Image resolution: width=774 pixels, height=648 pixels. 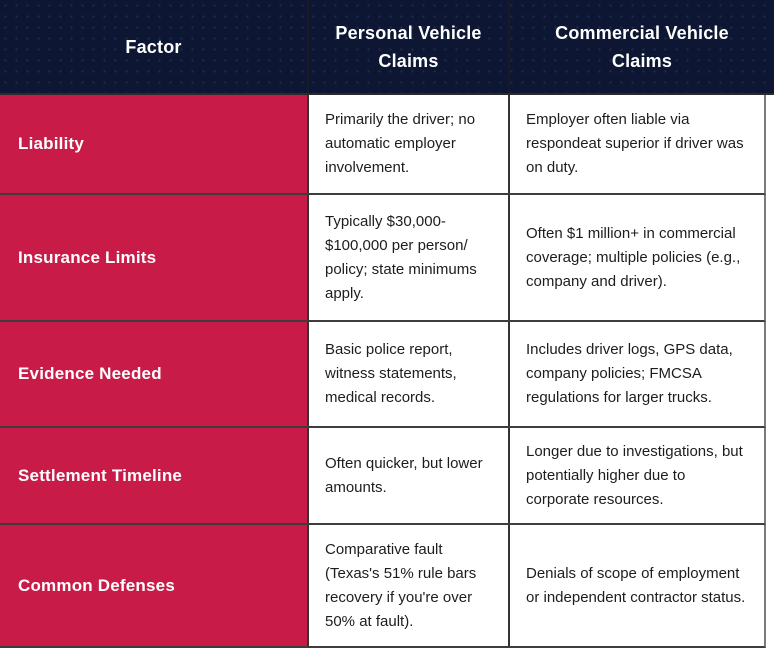 I want to click on header-cell-personal-vehicle-claims: Personal Vehicle Claims, so click(x=407, y=46).